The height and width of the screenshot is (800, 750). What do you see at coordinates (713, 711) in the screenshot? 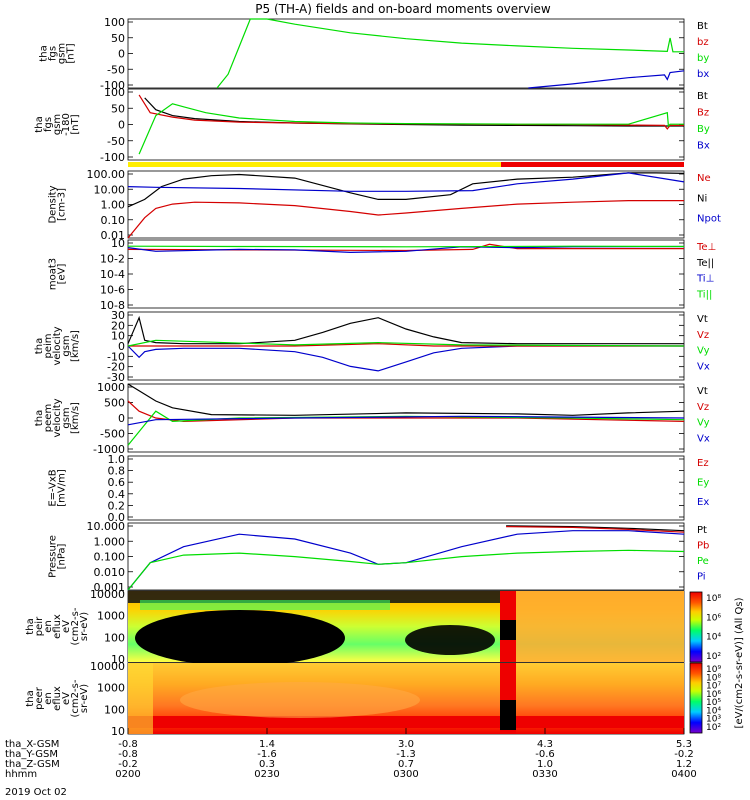
I see `colorbar-tick-label: 10⁴` at bounding box center [713, 711].